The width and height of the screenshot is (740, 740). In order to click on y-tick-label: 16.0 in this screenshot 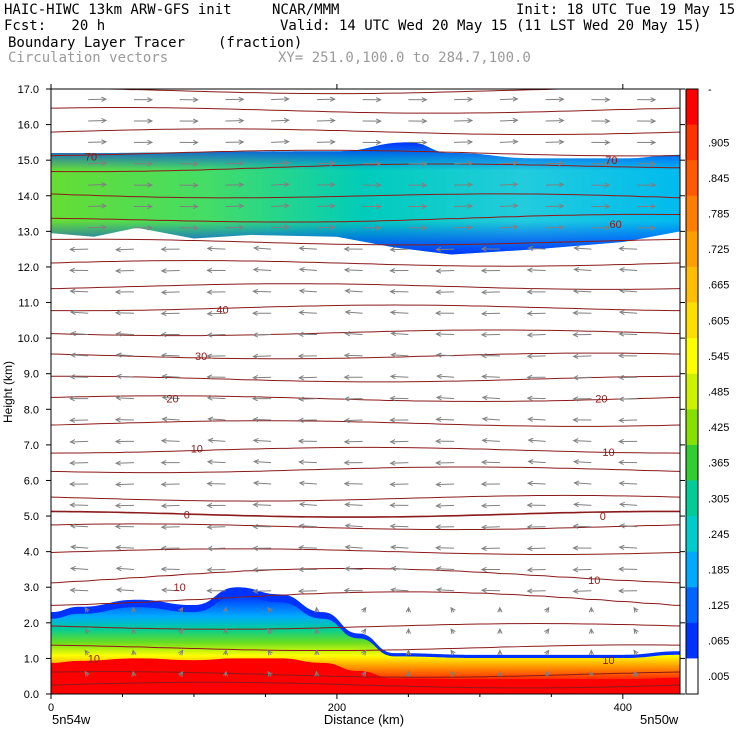, I will do `click(28, 126)`.